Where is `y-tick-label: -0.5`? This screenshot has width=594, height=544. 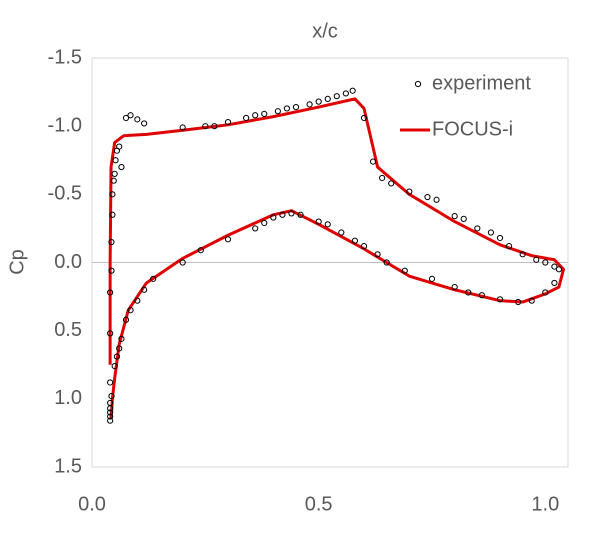
y-tick-label: -0.5 is located at coordinates (65, 194).